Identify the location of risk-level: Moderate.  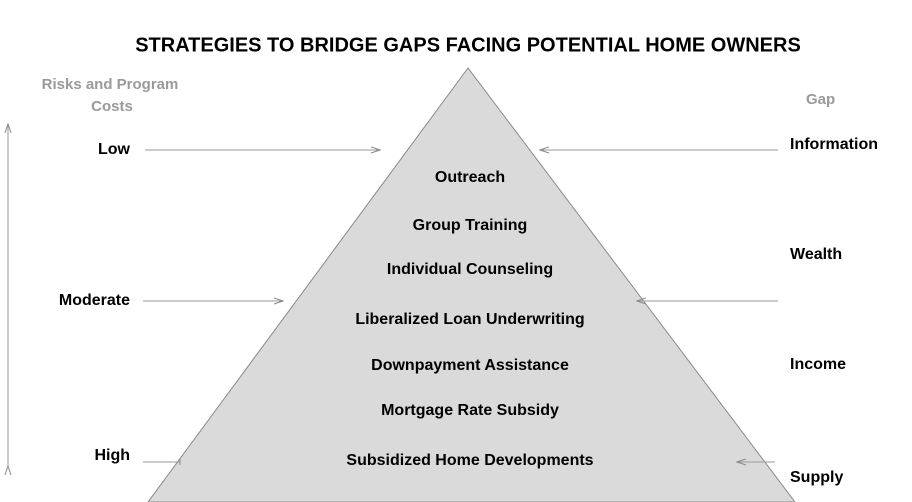
(94, 300).